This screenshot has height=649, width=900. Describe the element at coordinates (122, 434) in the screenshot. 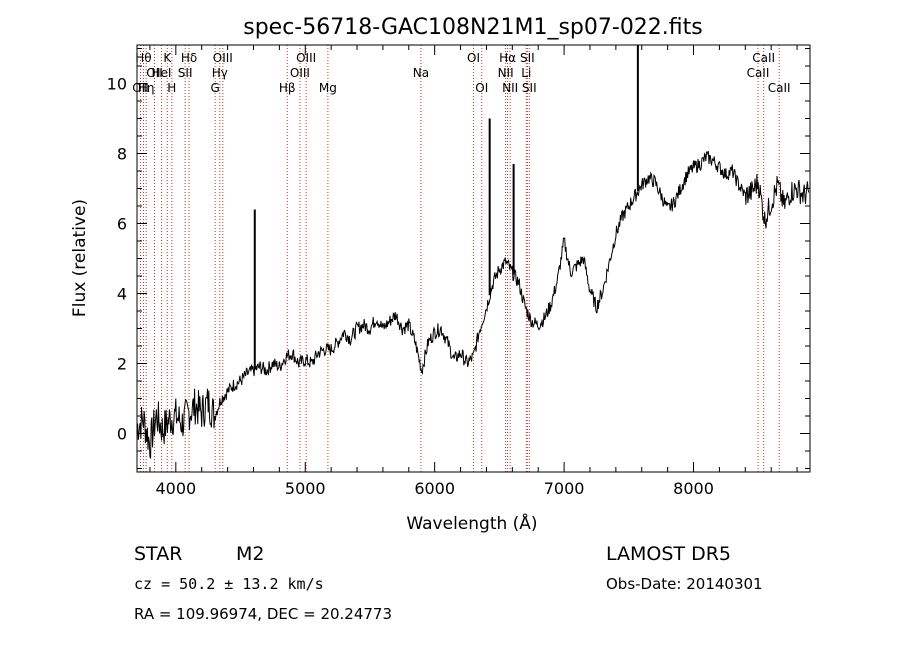

I see `y-tick-label: 0` at that location.